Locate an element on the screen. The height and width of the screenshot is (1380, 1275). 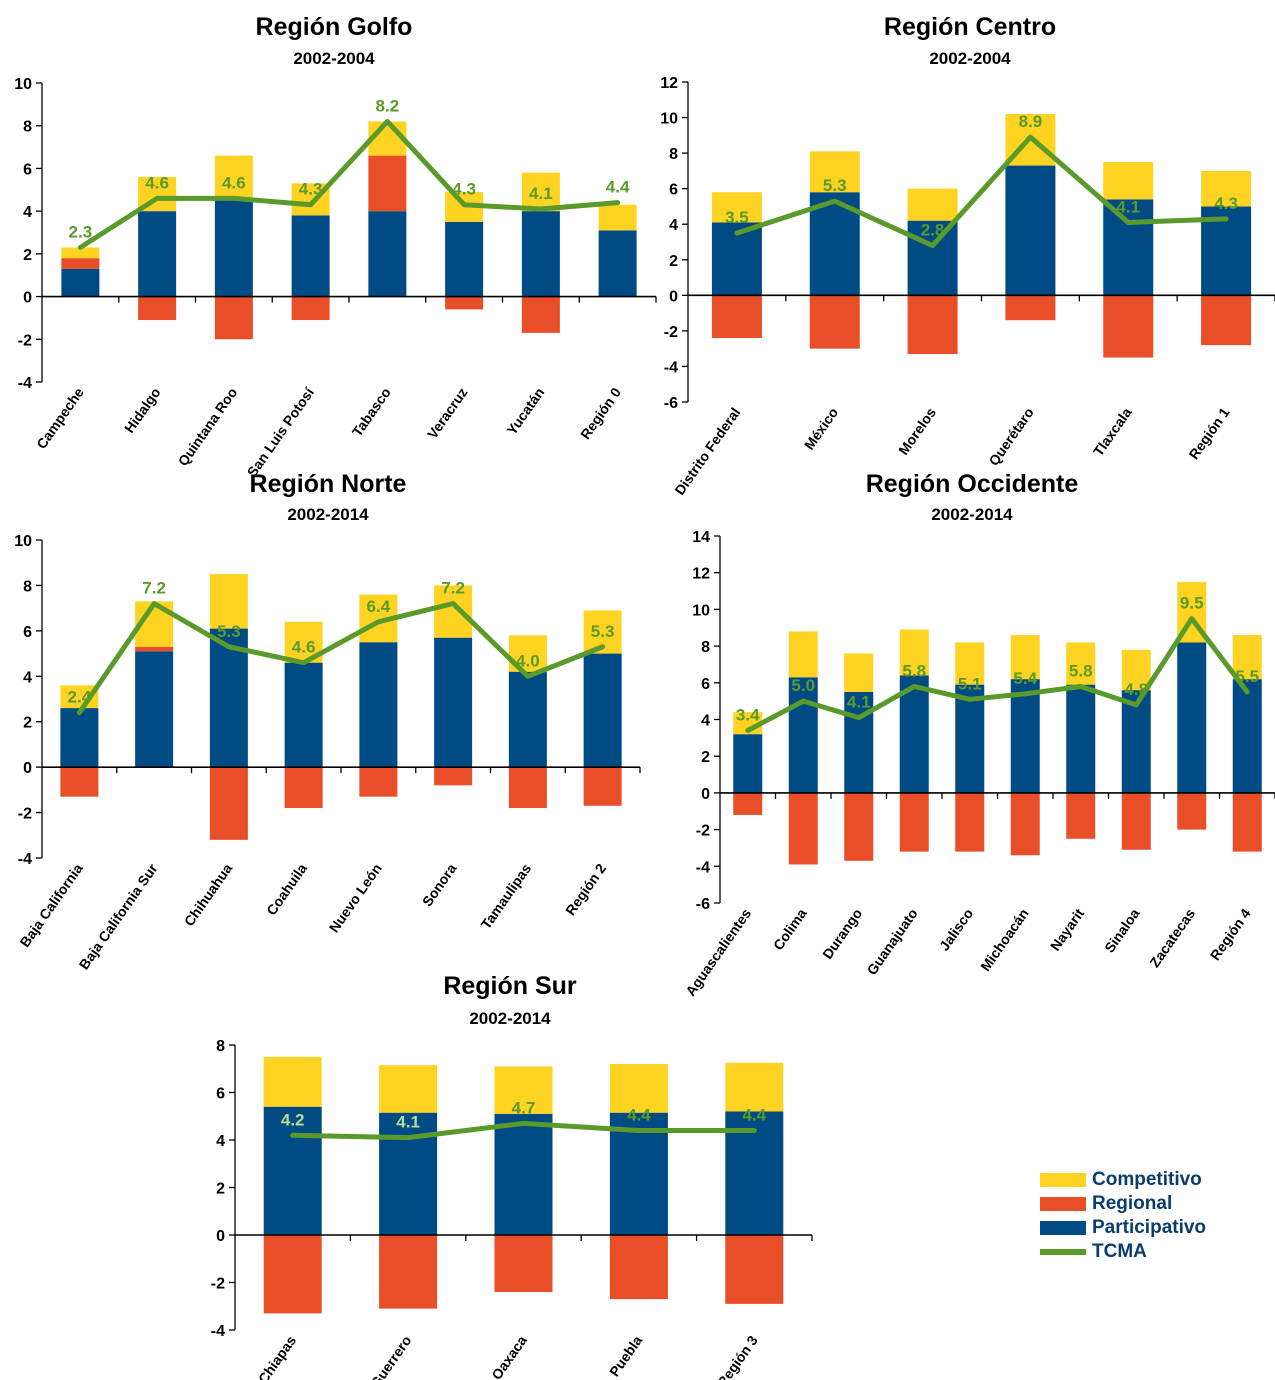
tcma-data-label: 5.5 is located at coordinates (1247, 676).